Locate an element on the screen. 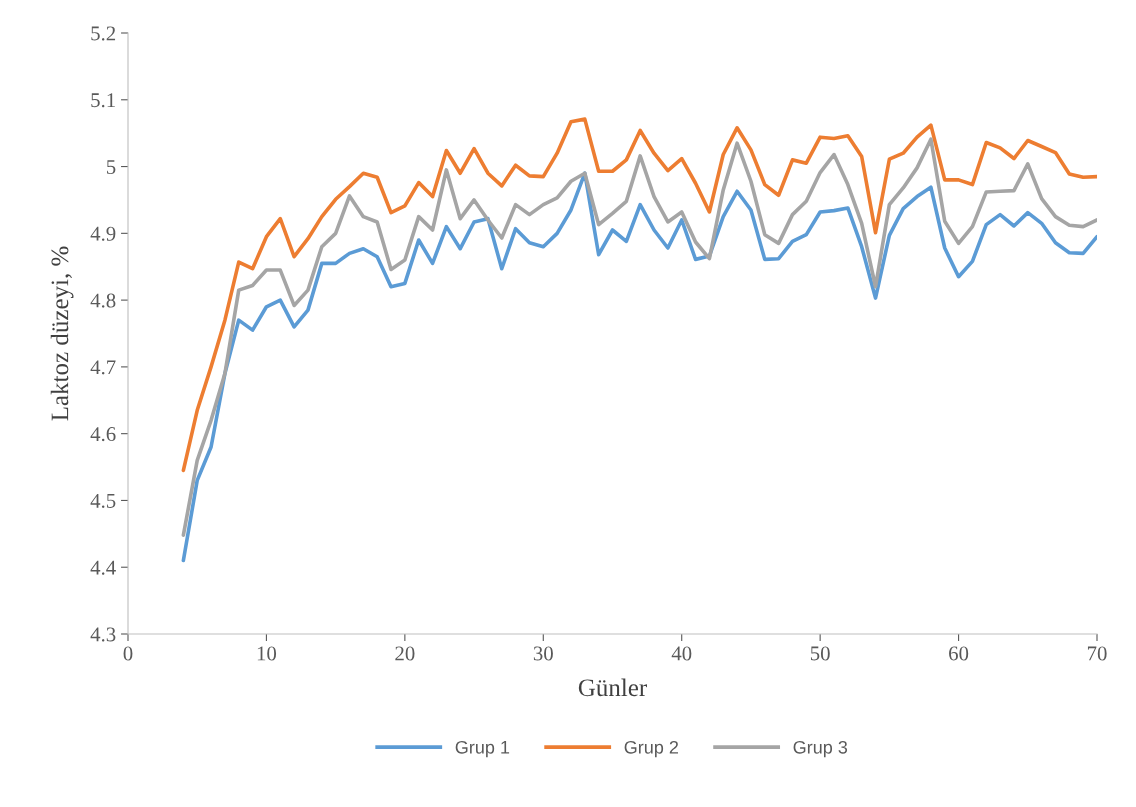 This screenshot has width=1136, height=807. y-tick-label: 4.4 is located at coordinates (103, 567).